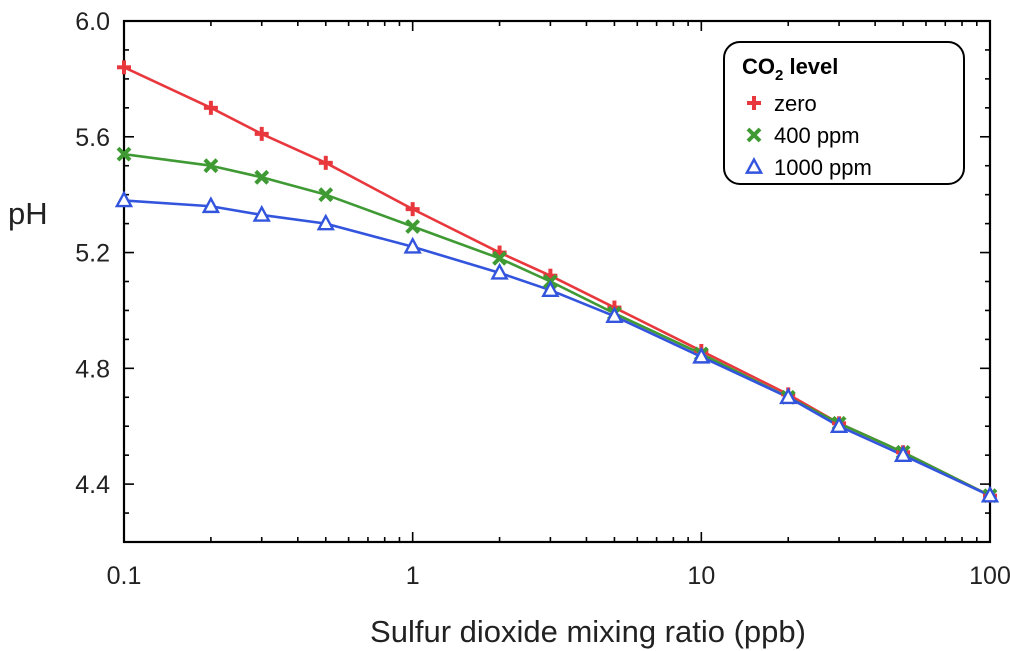 The width and height of the screenshot is (1010, 651). I want to click on legend-marker-x, so click(754, 135).